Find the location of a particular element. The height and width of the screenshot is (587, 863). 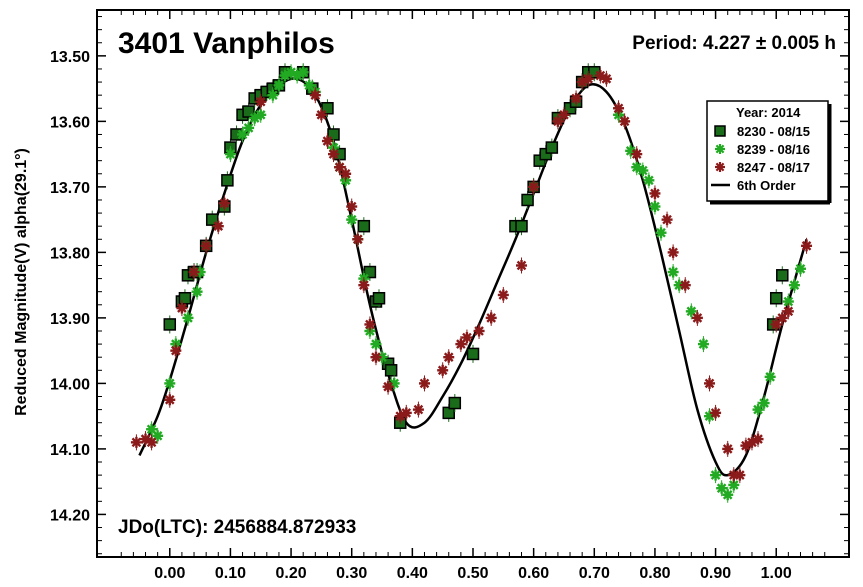

y-tick-label: 13.60 is located at coordinates (70, 122).